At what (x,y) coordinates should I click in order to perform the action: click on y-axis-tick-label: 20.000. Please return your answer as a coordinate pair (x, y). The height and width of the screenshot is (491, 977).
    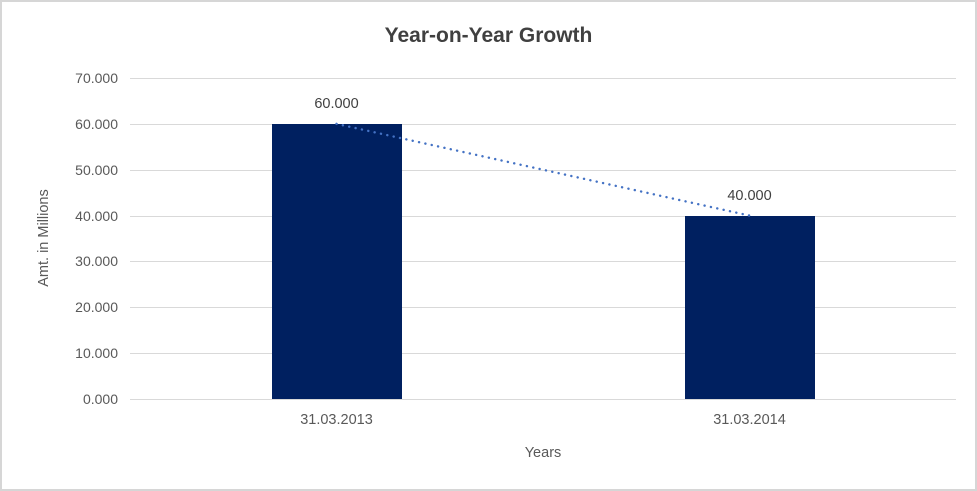
    Looking at the image, I should click on (96, 307).